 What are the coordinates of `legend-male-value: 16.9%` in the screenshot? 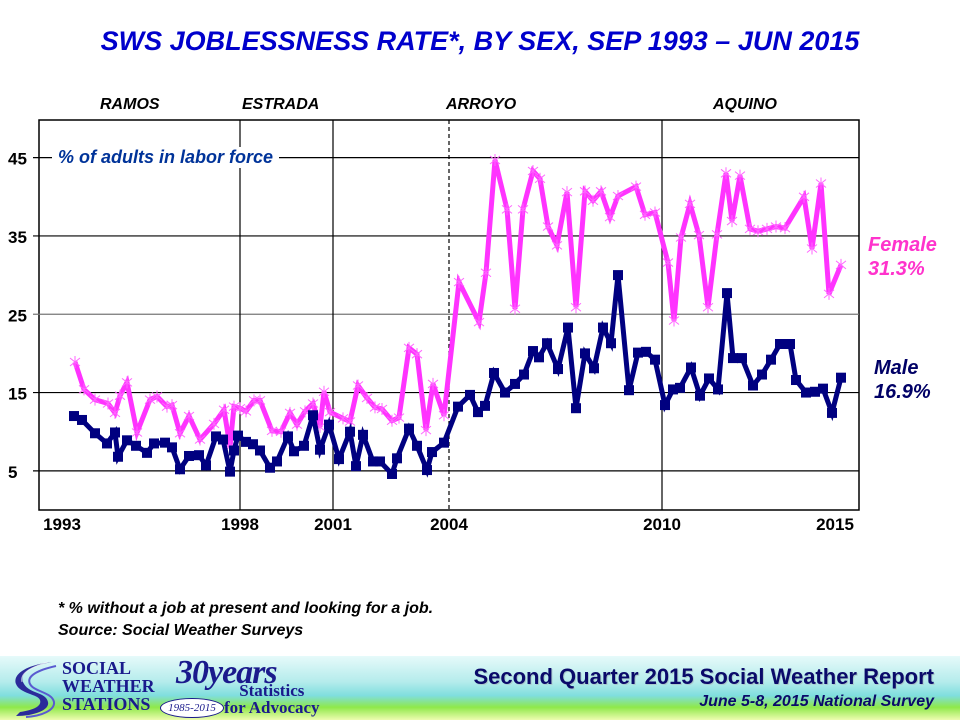 It's located at (902, 392).